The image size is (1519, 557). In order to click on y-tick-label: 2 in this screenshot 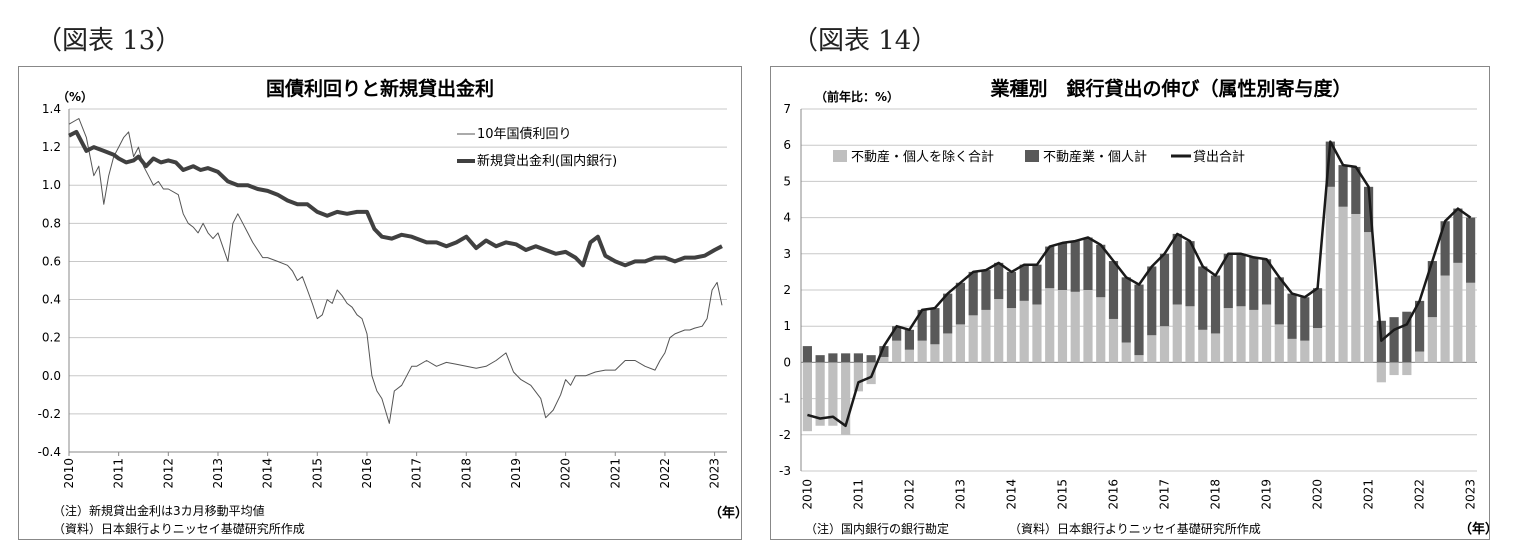, I will do `click(787, 290)`.